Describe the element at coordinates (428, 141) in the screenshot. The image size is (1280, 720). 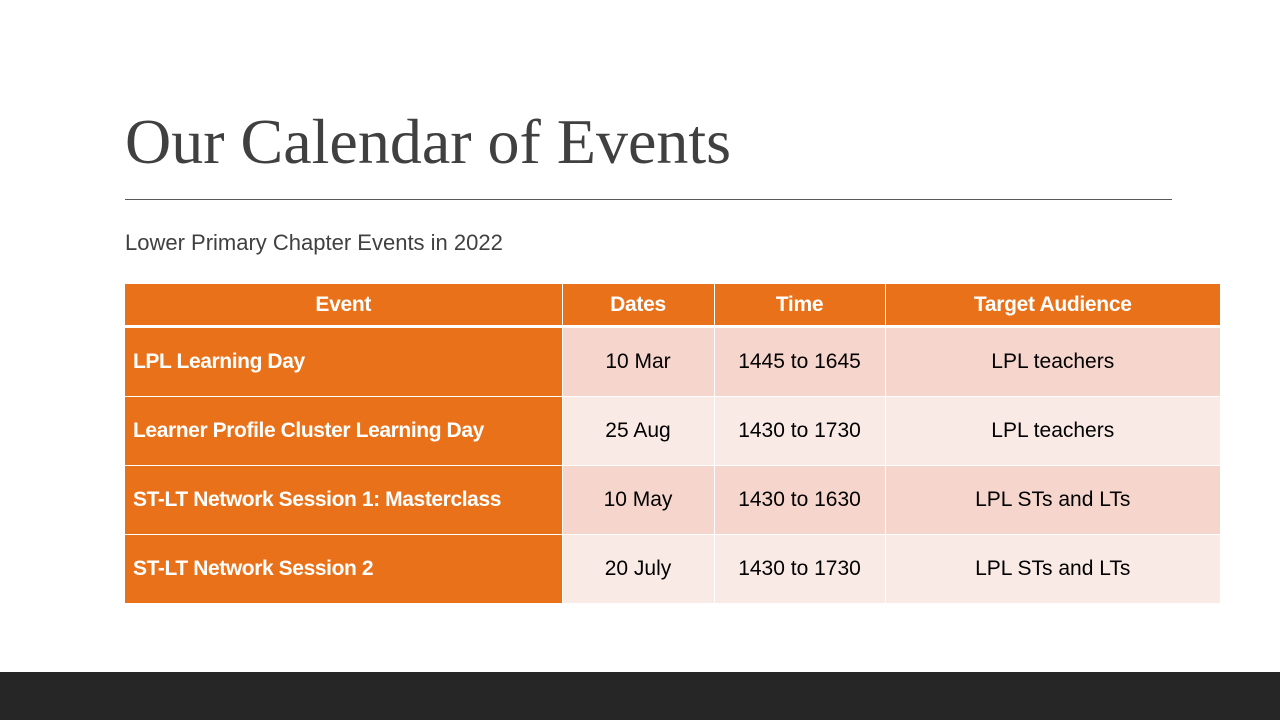
I see `slide-title: Our Calendar of Events` at that location.